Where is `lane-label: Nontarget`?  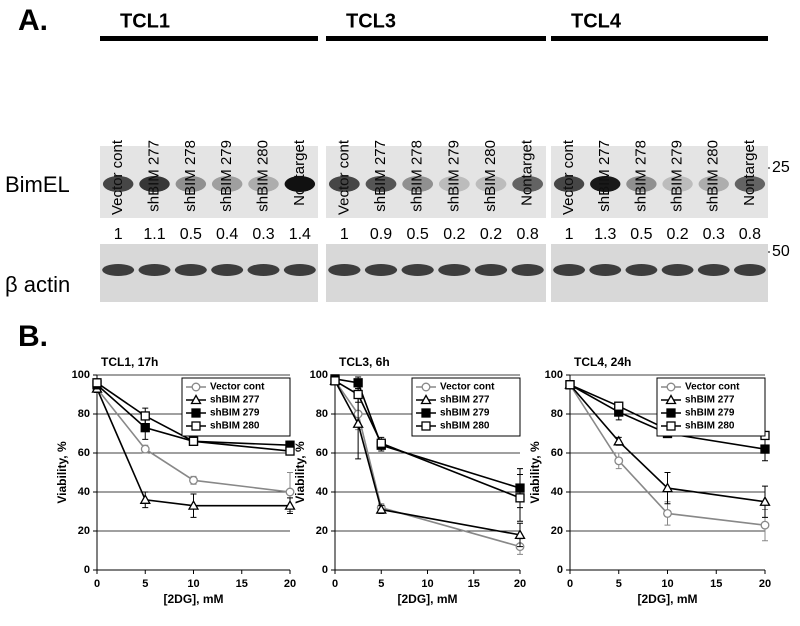
lane-label: Nontarget is located at coordinates (527, 172).